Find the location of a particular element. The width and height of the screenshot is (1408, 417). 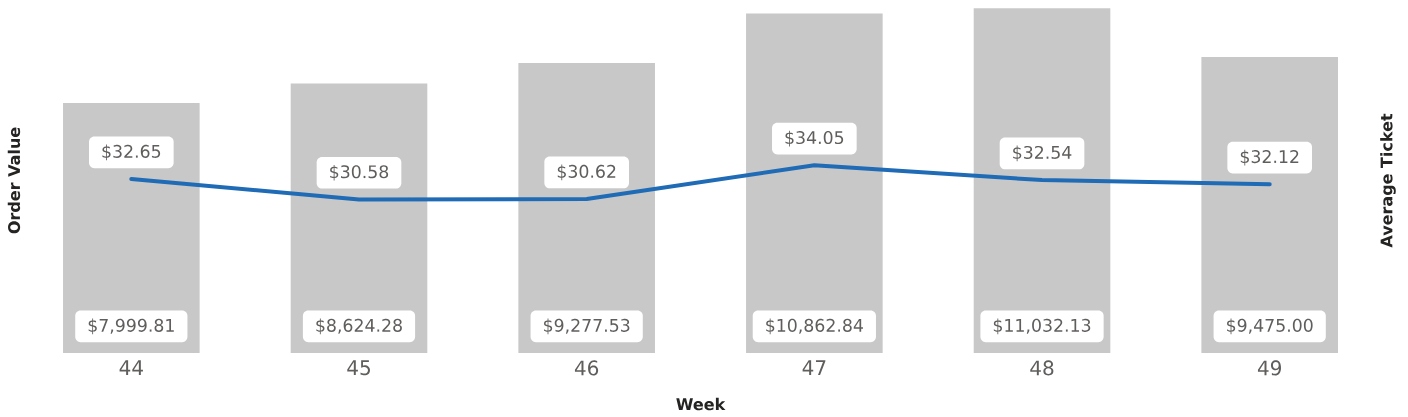

data-label: $30.62 is located at coordinates (586, 172).